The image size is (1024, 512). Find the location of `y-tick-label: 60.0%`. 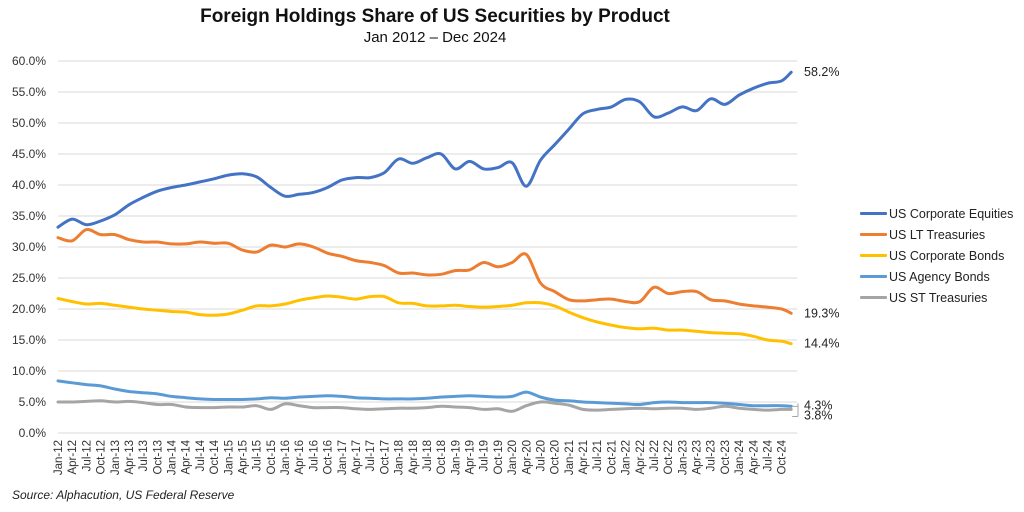

y-tick-label: 60.0% is located at coordinates (29, 61).